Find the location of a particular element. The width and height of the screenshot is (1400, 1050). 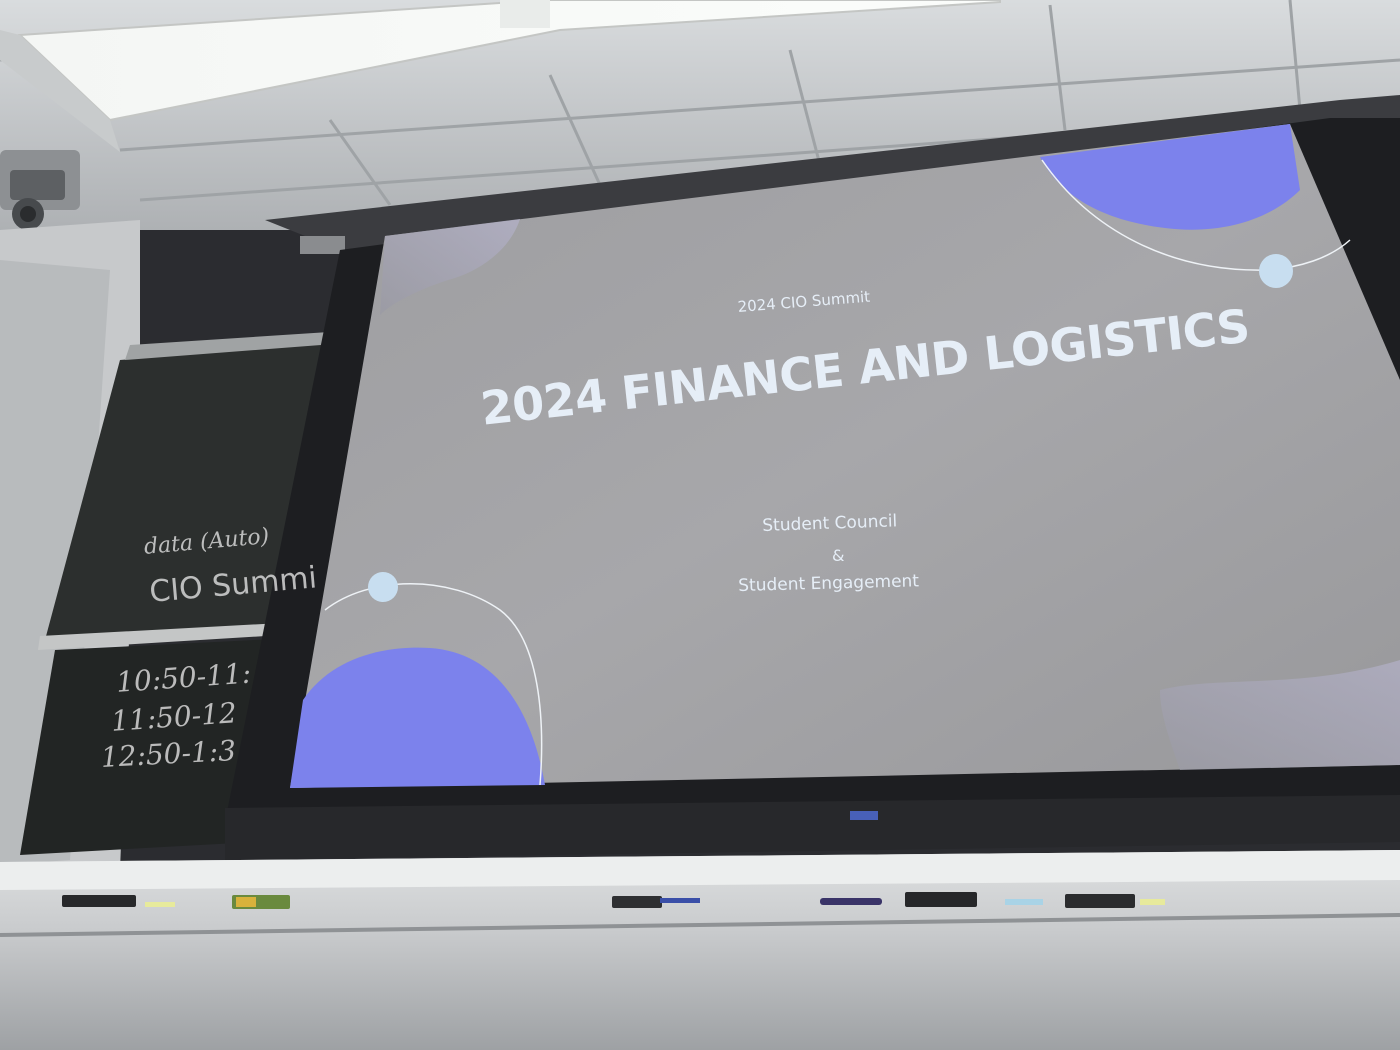

slide-blob-bottom-right is located at coordinates (1280, 715).